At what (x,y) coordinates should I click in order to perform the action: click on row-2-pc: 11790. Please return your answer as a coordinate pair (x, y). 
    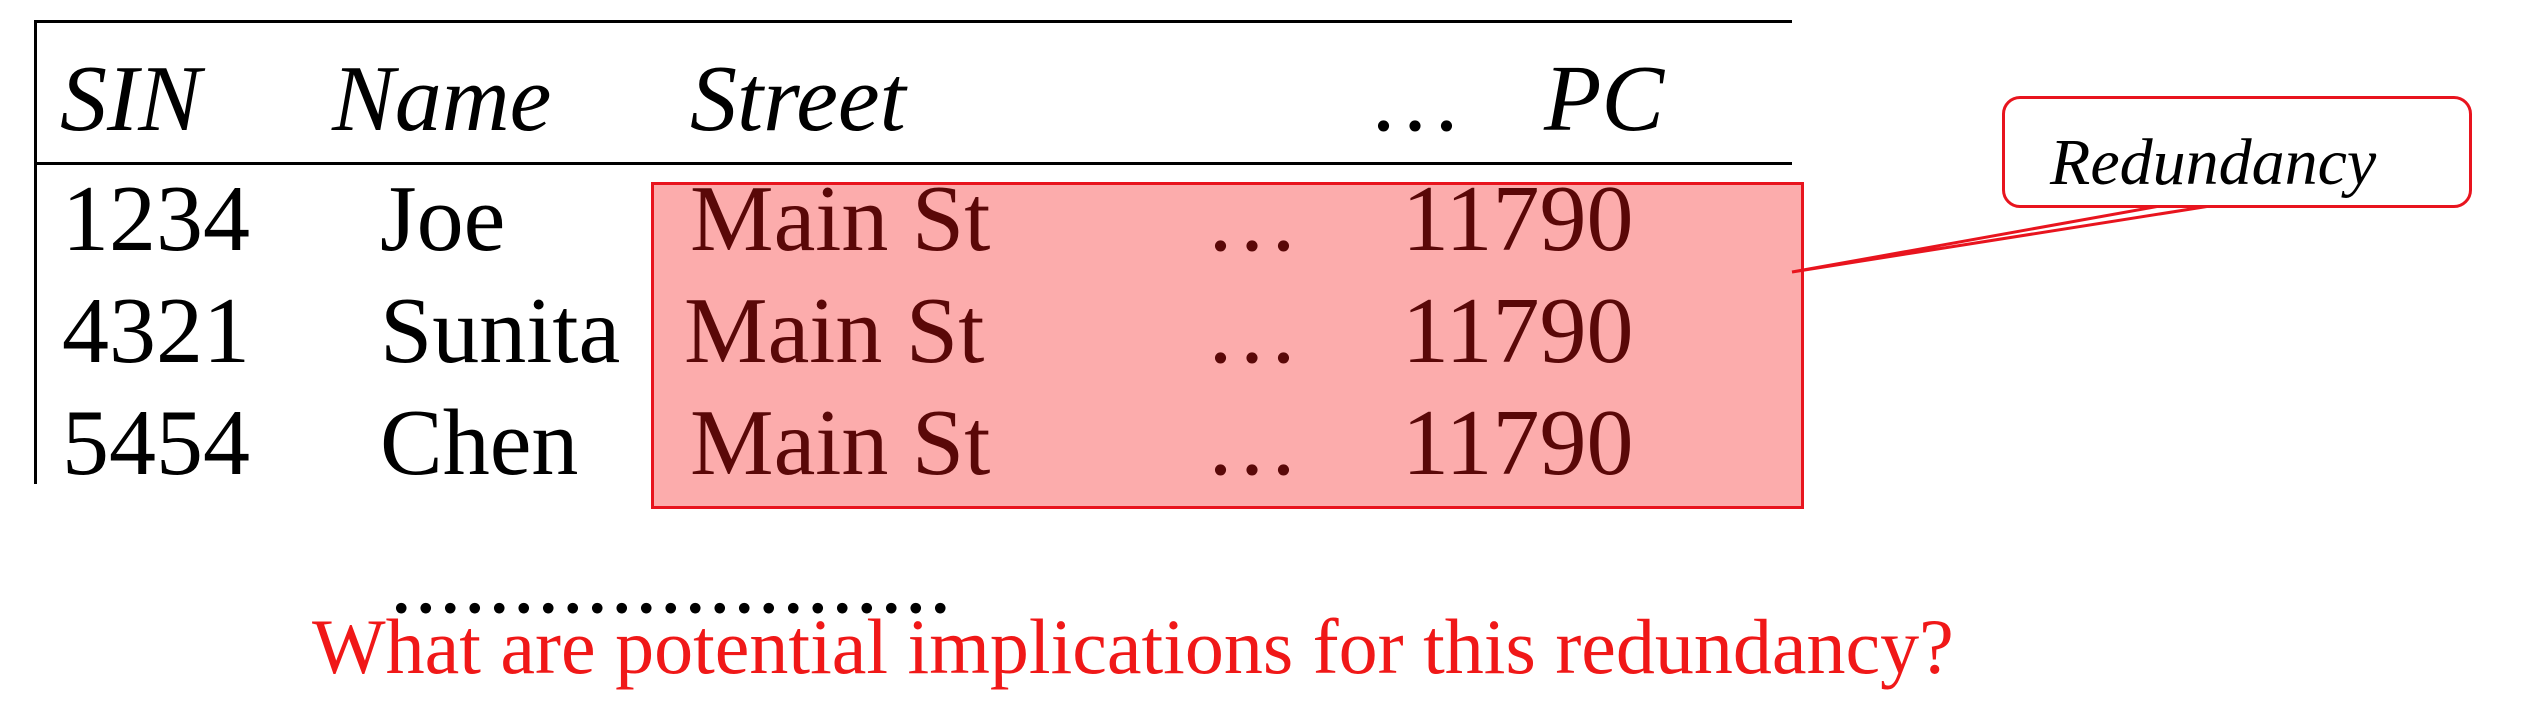
    Looking at the image, I should click on (1518, 331).